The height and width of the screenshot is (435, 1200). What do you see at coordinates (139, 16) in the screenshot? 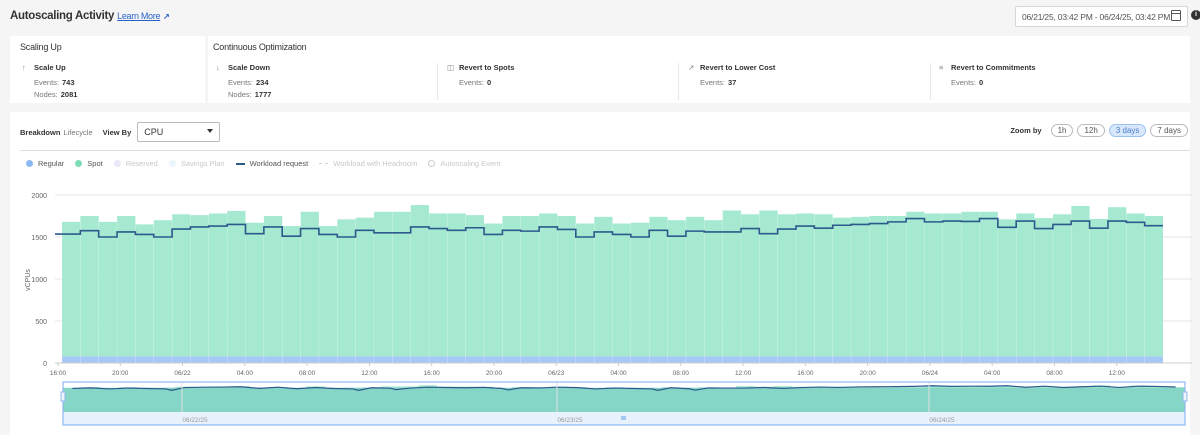
I see `learn-more-link: Learn More` at bounding box center [139, 16].